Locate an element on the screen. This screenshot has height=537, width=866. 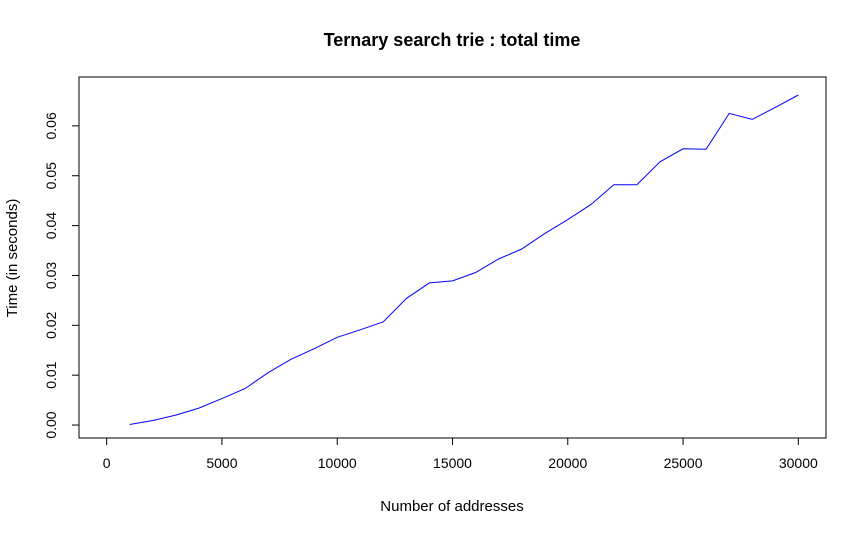
y-tick-label: 0.03 is located at coordinates (51, 275).